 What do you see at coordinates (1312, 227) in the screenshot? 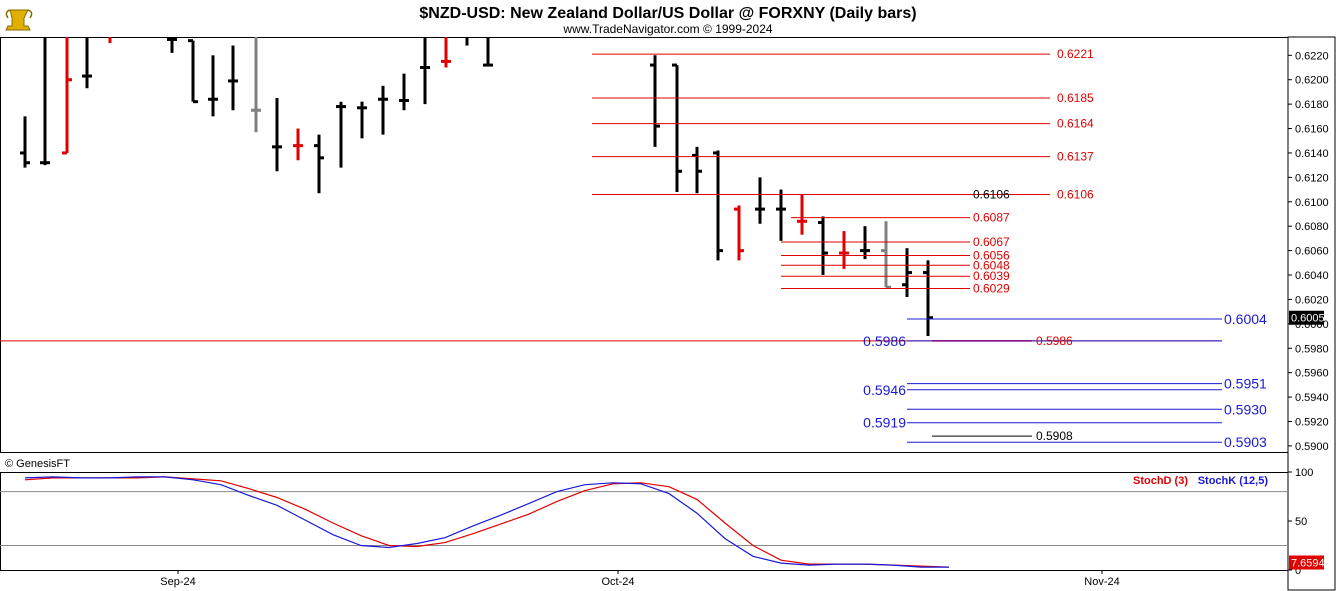
I see `y-tick-label: 0.6080` at bounding box center [1312, 227].